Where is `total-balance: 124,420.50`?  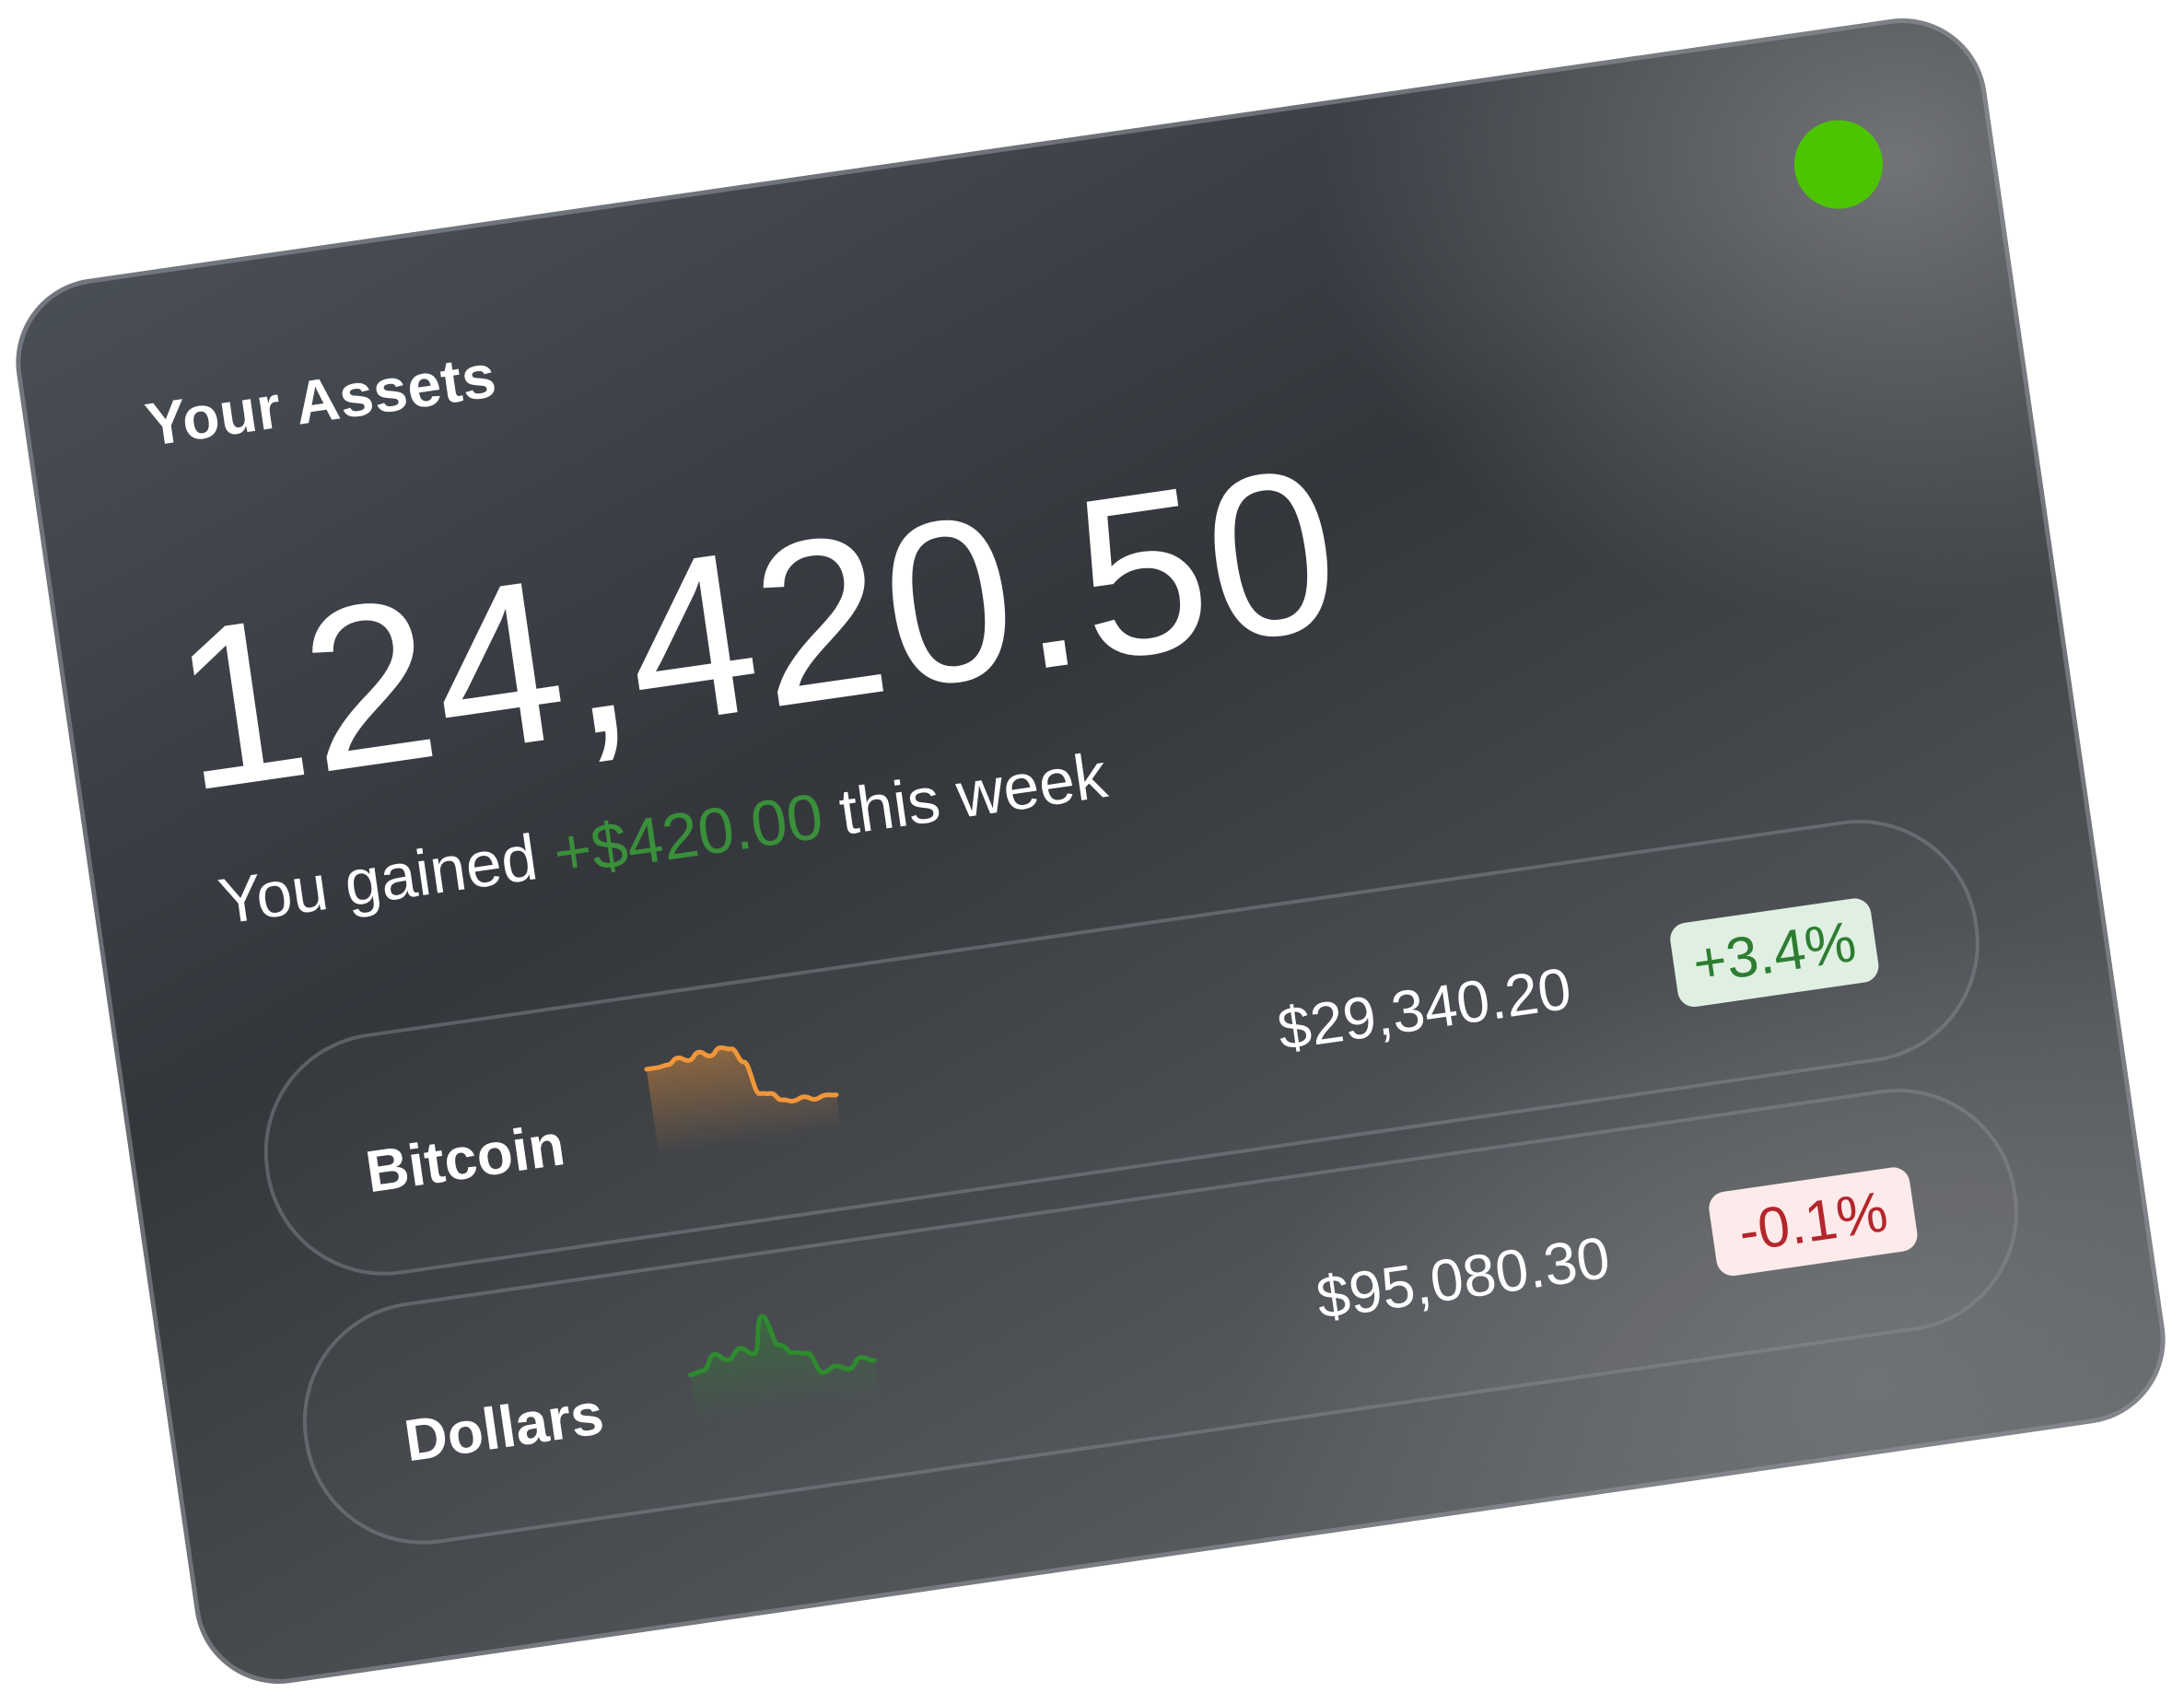 total-balance: 124,420.50 is located at coordinates (756, 629).